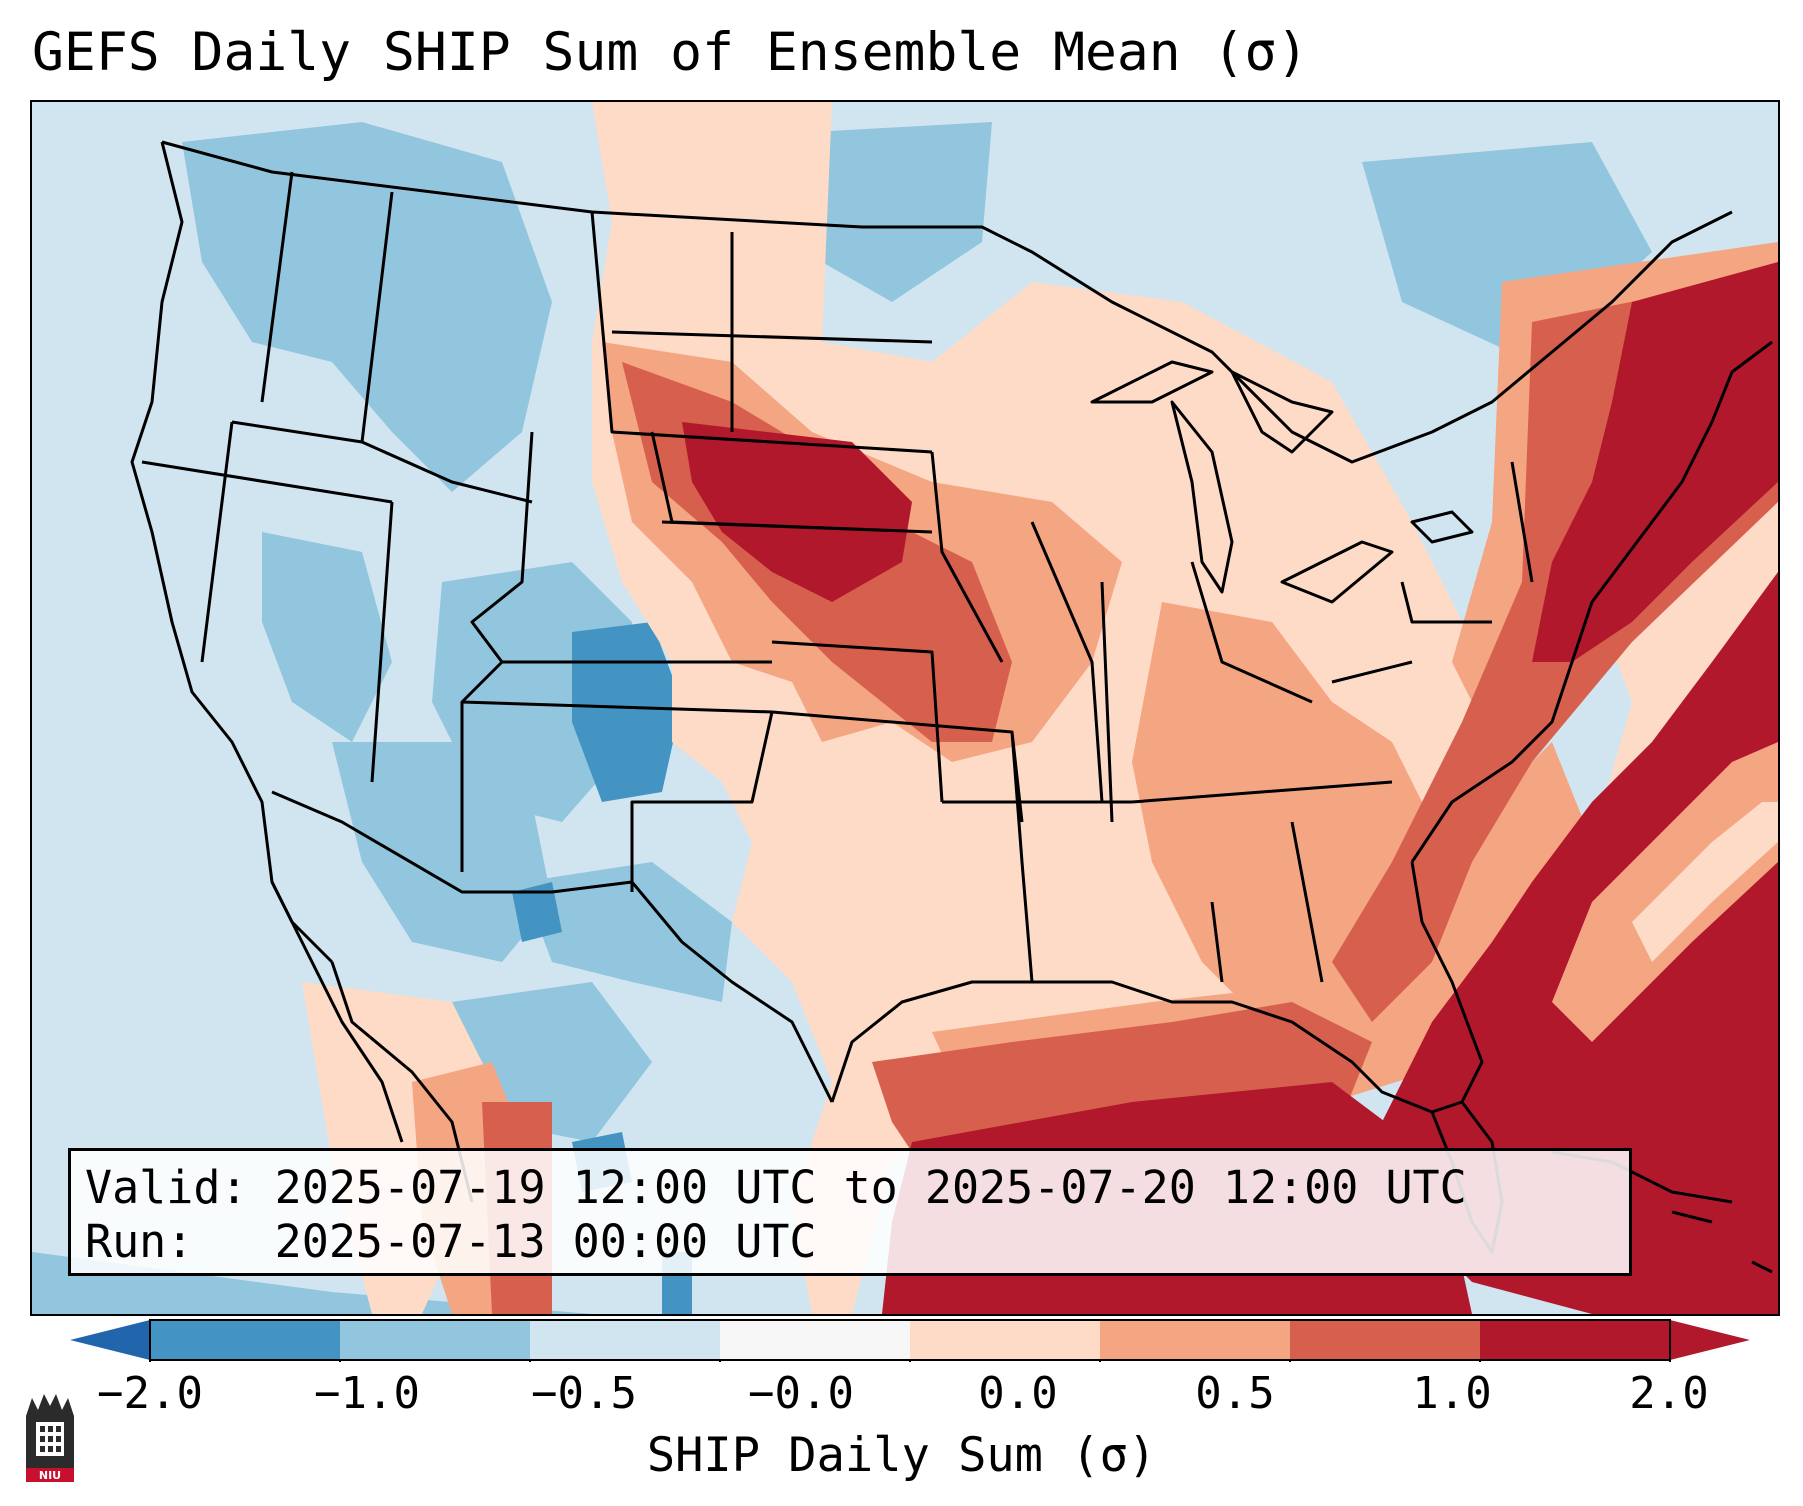 The height and width of the screenshot is (1506, 1803). I want to click on state-lines-east, so click(1282, 722).